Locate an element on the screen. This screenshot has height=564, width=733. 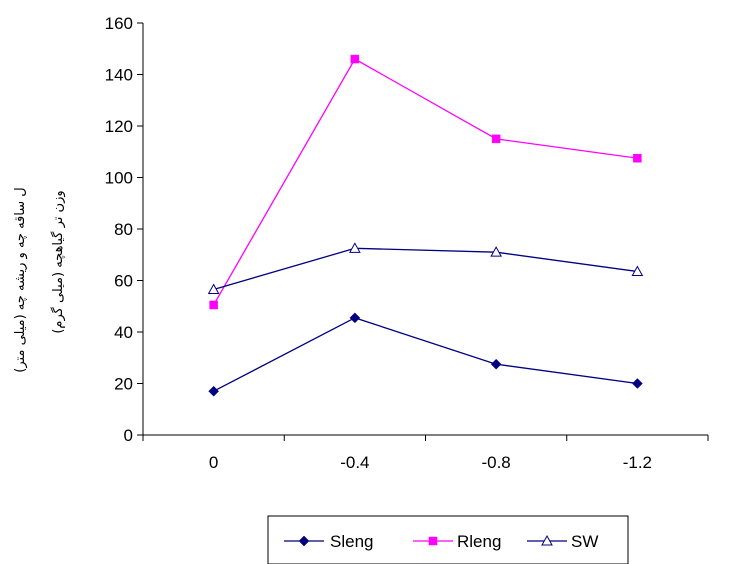
x-tick-label: -0.8 is located at coordinates (495, 462).